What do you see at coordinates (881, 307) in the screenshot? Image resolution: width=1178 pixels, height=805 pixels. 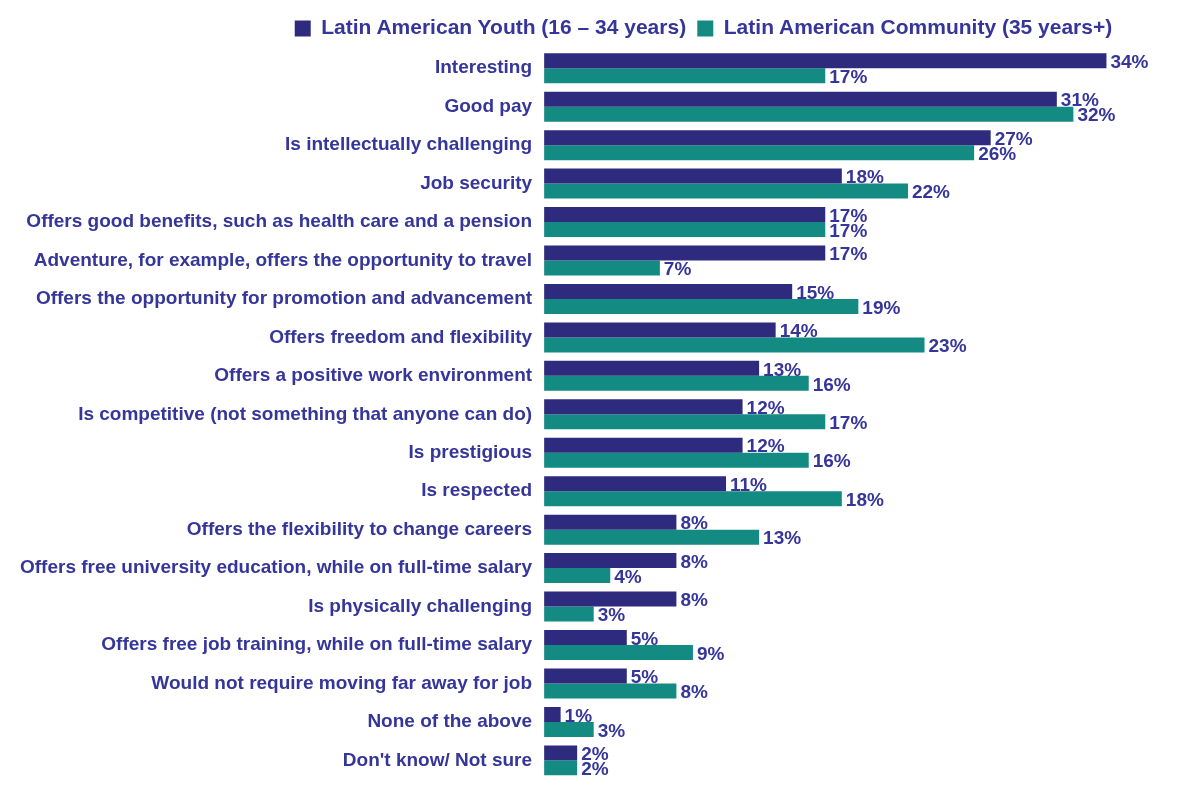 I see `data-label: 19%` at bounding box center [881, 307].